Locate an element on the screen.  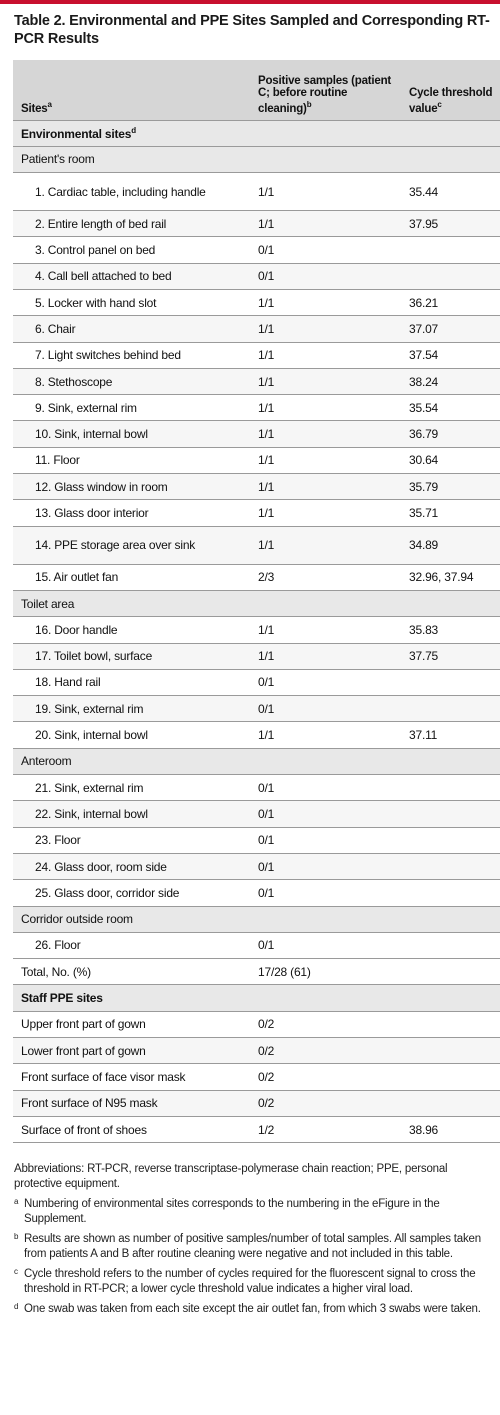
site-cell: 25. Glass door, corridor side is located at coordinates (107, 892).